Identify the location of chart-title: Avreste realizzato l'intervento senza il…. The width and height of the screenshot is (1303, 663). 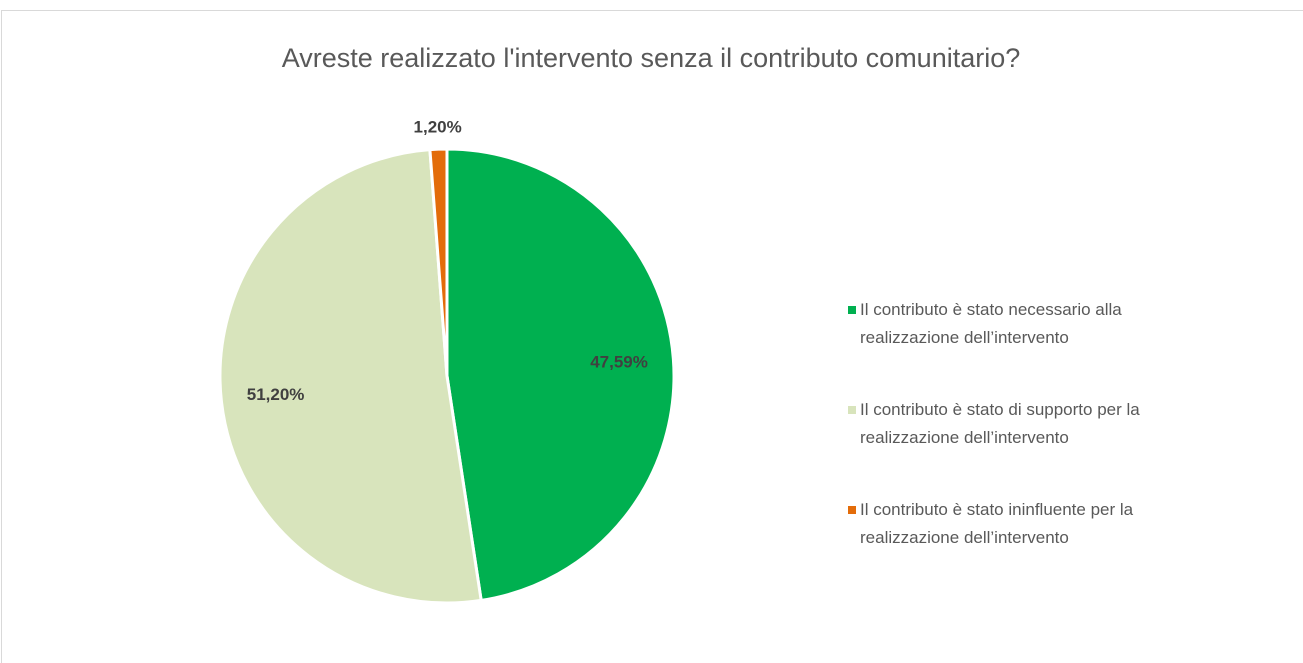
(651, 58).